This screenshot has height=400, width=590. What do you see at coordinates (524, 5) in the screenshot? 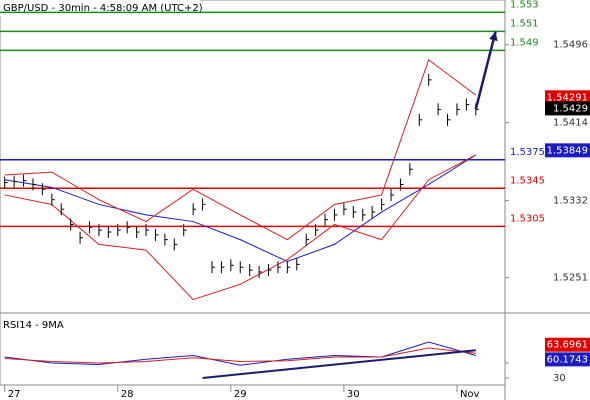
I see `level-label: 1.553` at bounding box center [524, 5].